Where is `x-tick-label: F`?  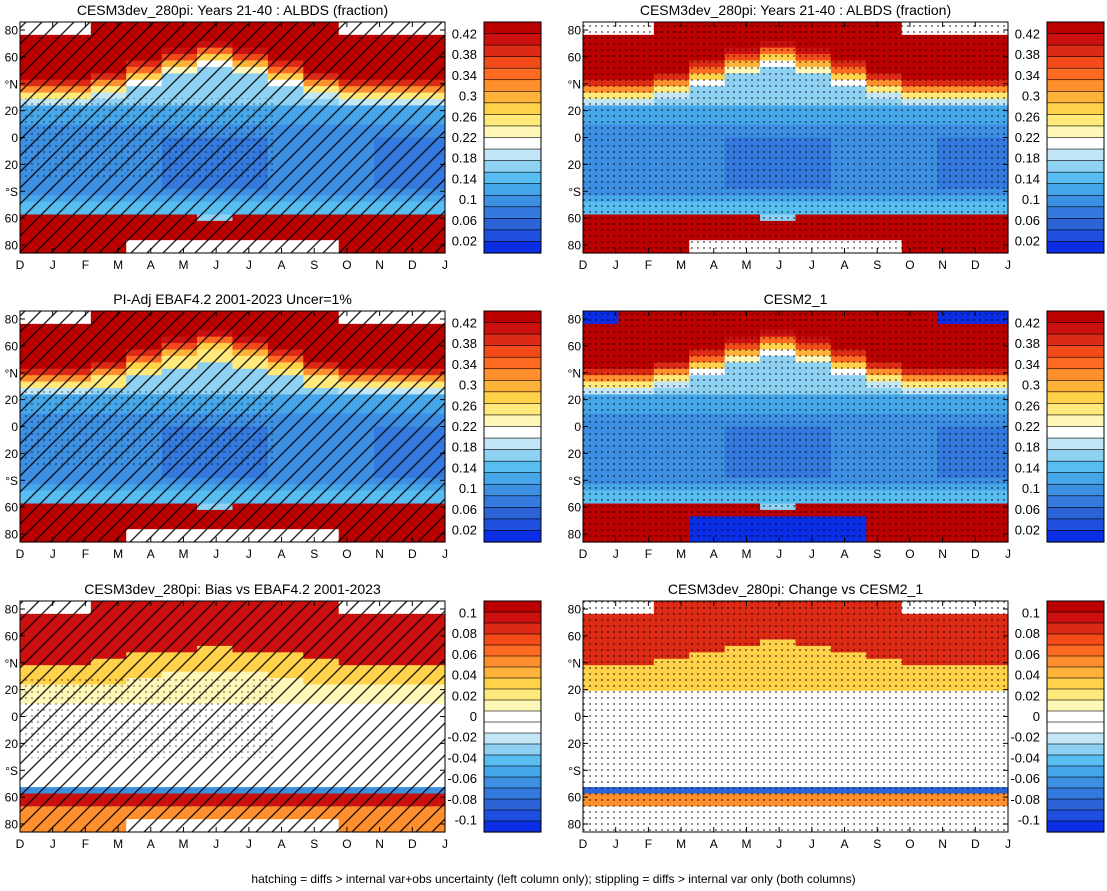 x-tick-label: F is located at coordinates (85, 265).